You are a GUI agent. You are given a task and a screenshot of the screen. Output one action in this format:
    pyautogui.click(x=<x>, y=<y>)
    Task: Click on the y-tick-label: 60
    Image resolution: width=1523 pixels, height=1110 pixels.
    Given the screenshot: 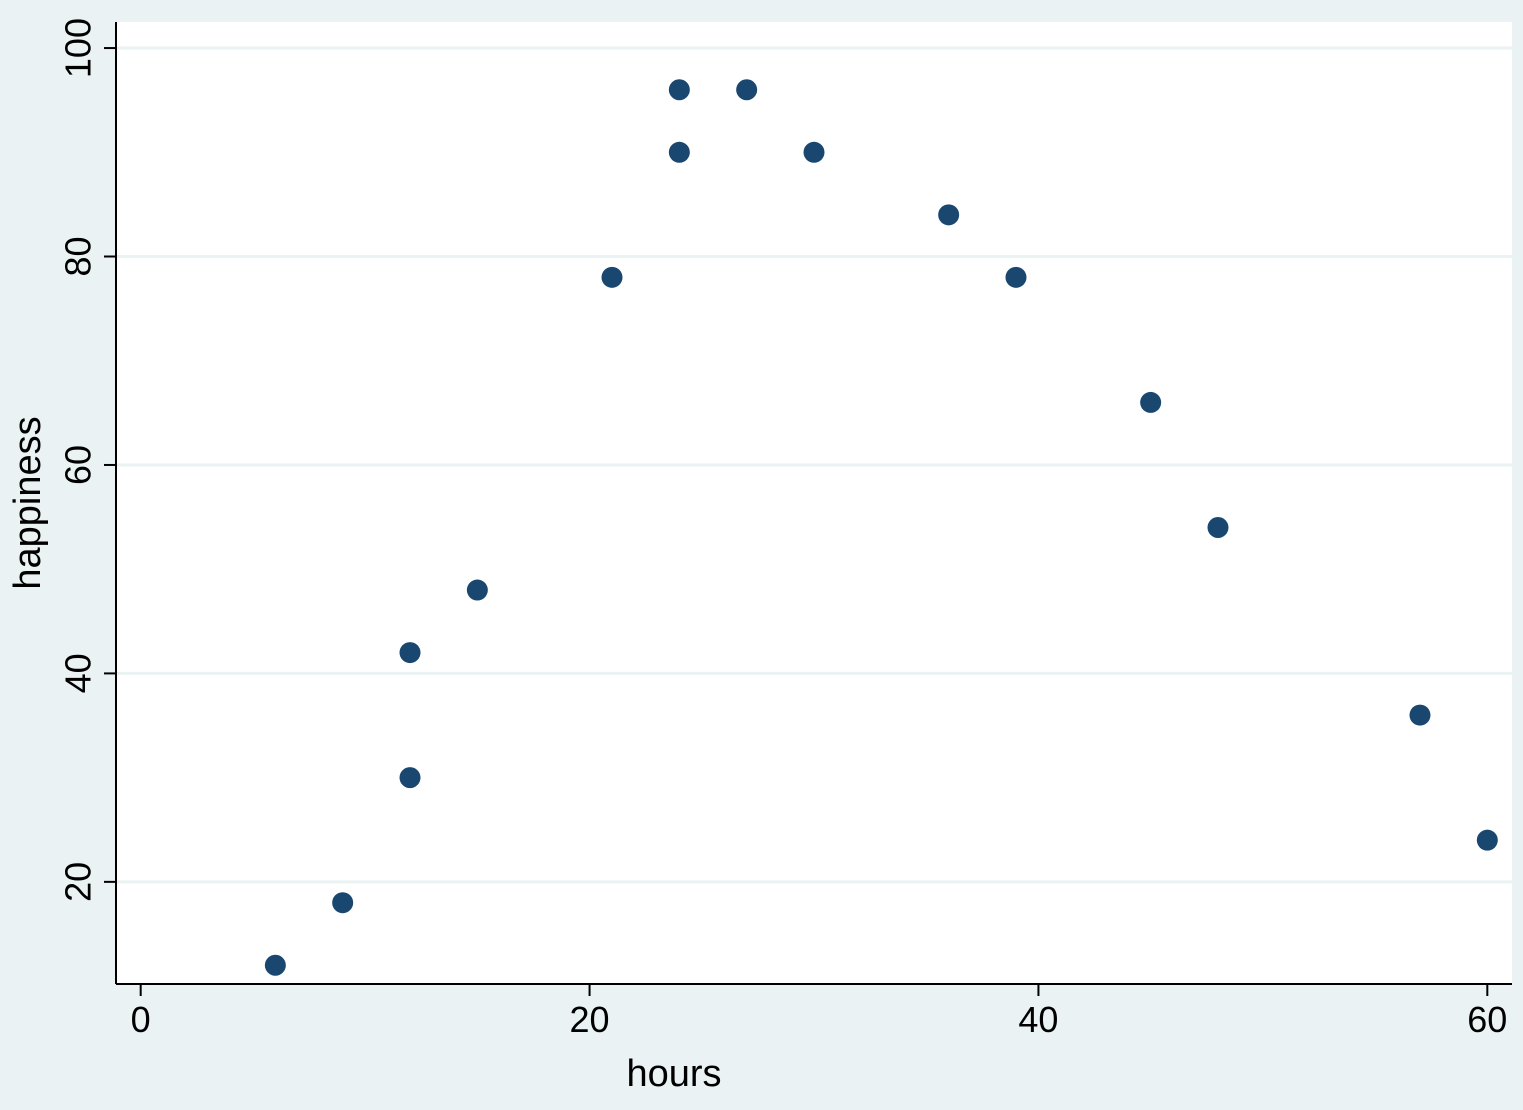 What is the action you would take?
    pyautogui.click(x=78, y=465)
    